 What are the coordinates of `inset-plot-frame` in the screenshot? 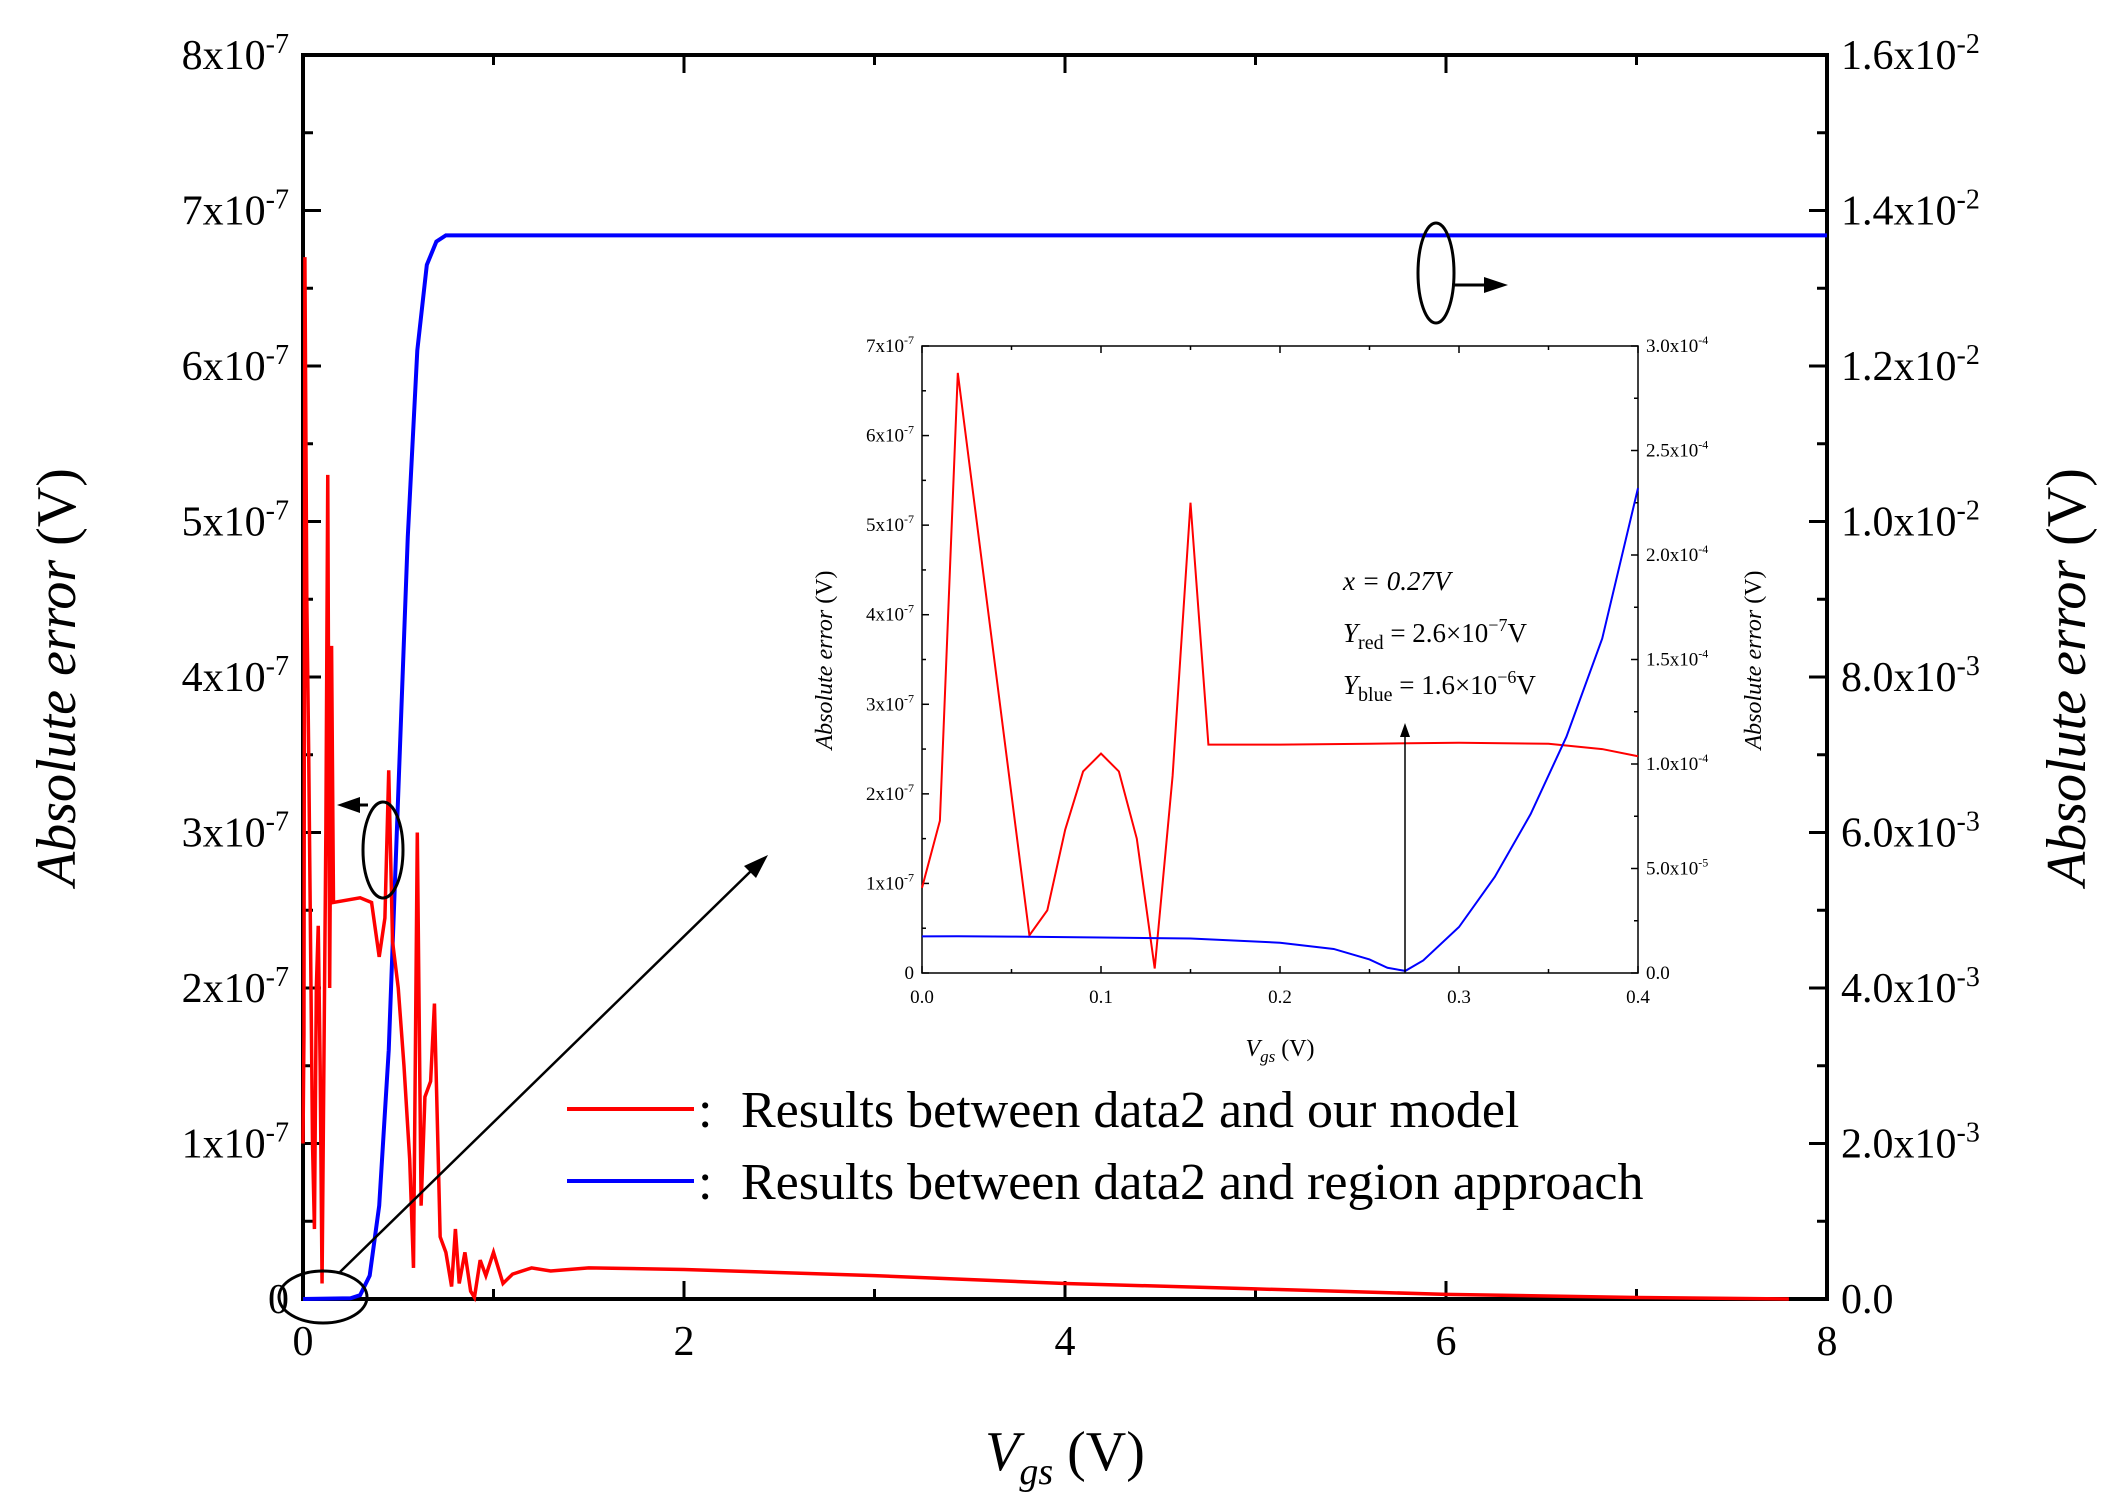 It's located at (1280, 659).